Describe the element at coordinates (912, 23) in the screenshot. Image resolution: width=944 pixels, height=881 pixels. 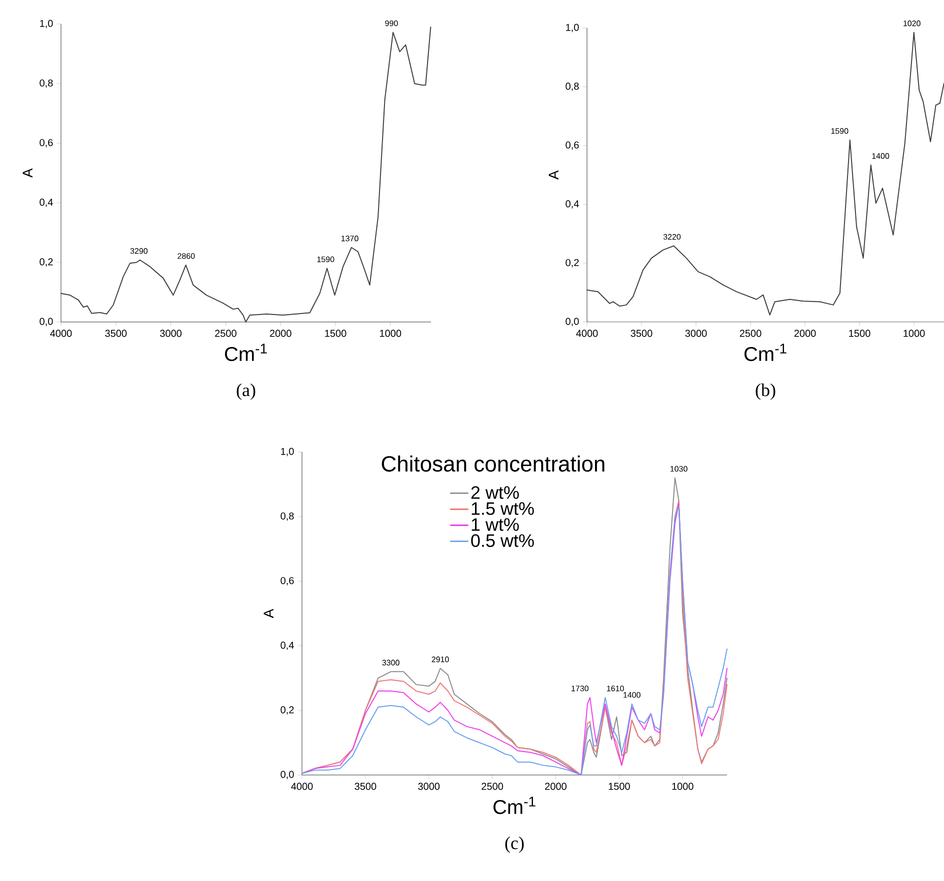
I see `annotation: 1020` at that location.